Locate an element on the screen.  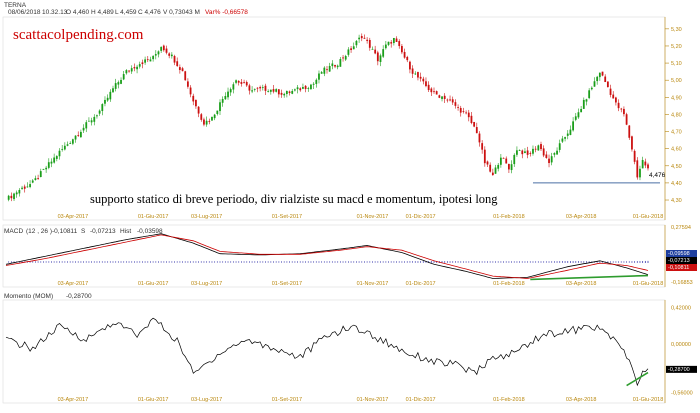
macd-x-tick-label: 01-Giu-2018 is located at coordinates (648, 284).